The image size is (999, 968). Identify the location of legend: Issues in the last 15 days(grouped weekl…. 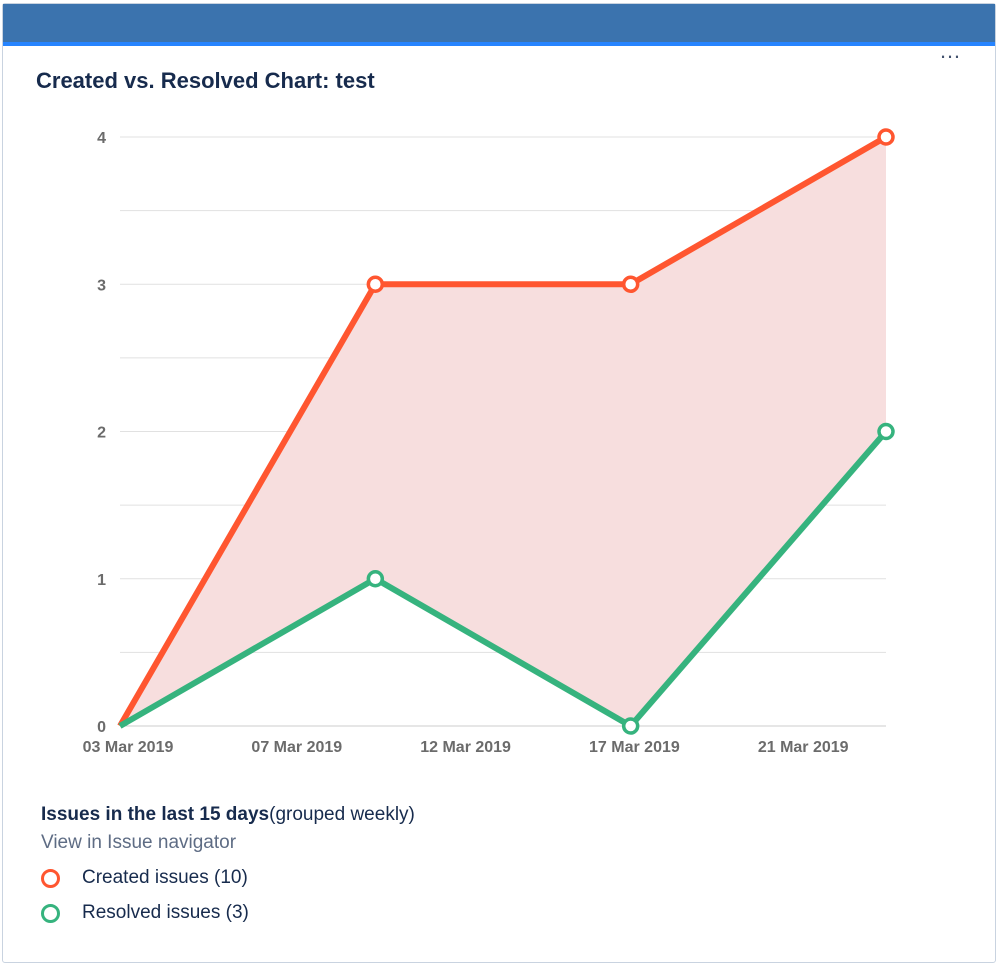
(228, 864).